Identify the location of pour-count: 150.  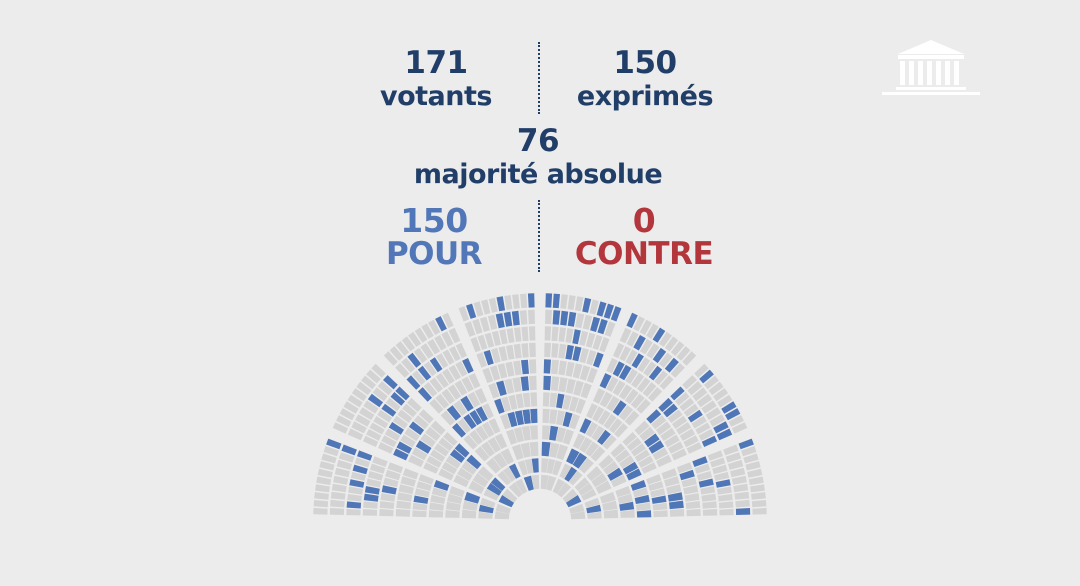
(434, 220).